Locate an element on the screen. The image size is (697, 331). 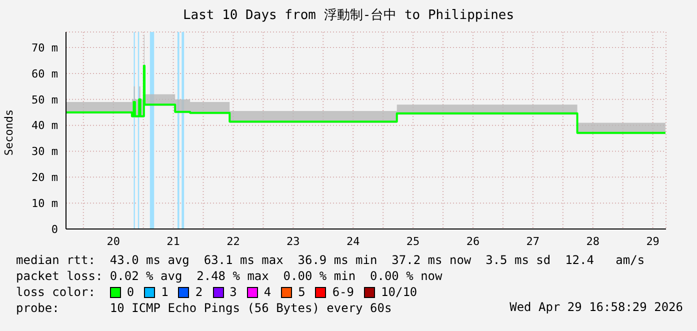
y-tick-label: 20 m is located at coordinates (45, 177).